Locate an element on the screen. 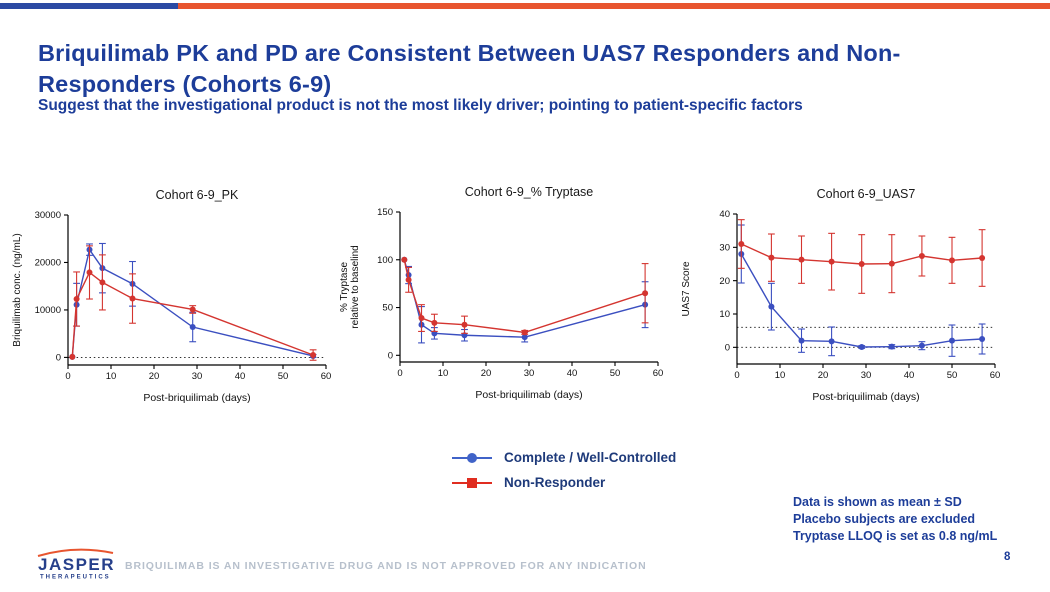  svg-text: Cohort 6-9_% Tryptase is located at coordinates (529, 192).